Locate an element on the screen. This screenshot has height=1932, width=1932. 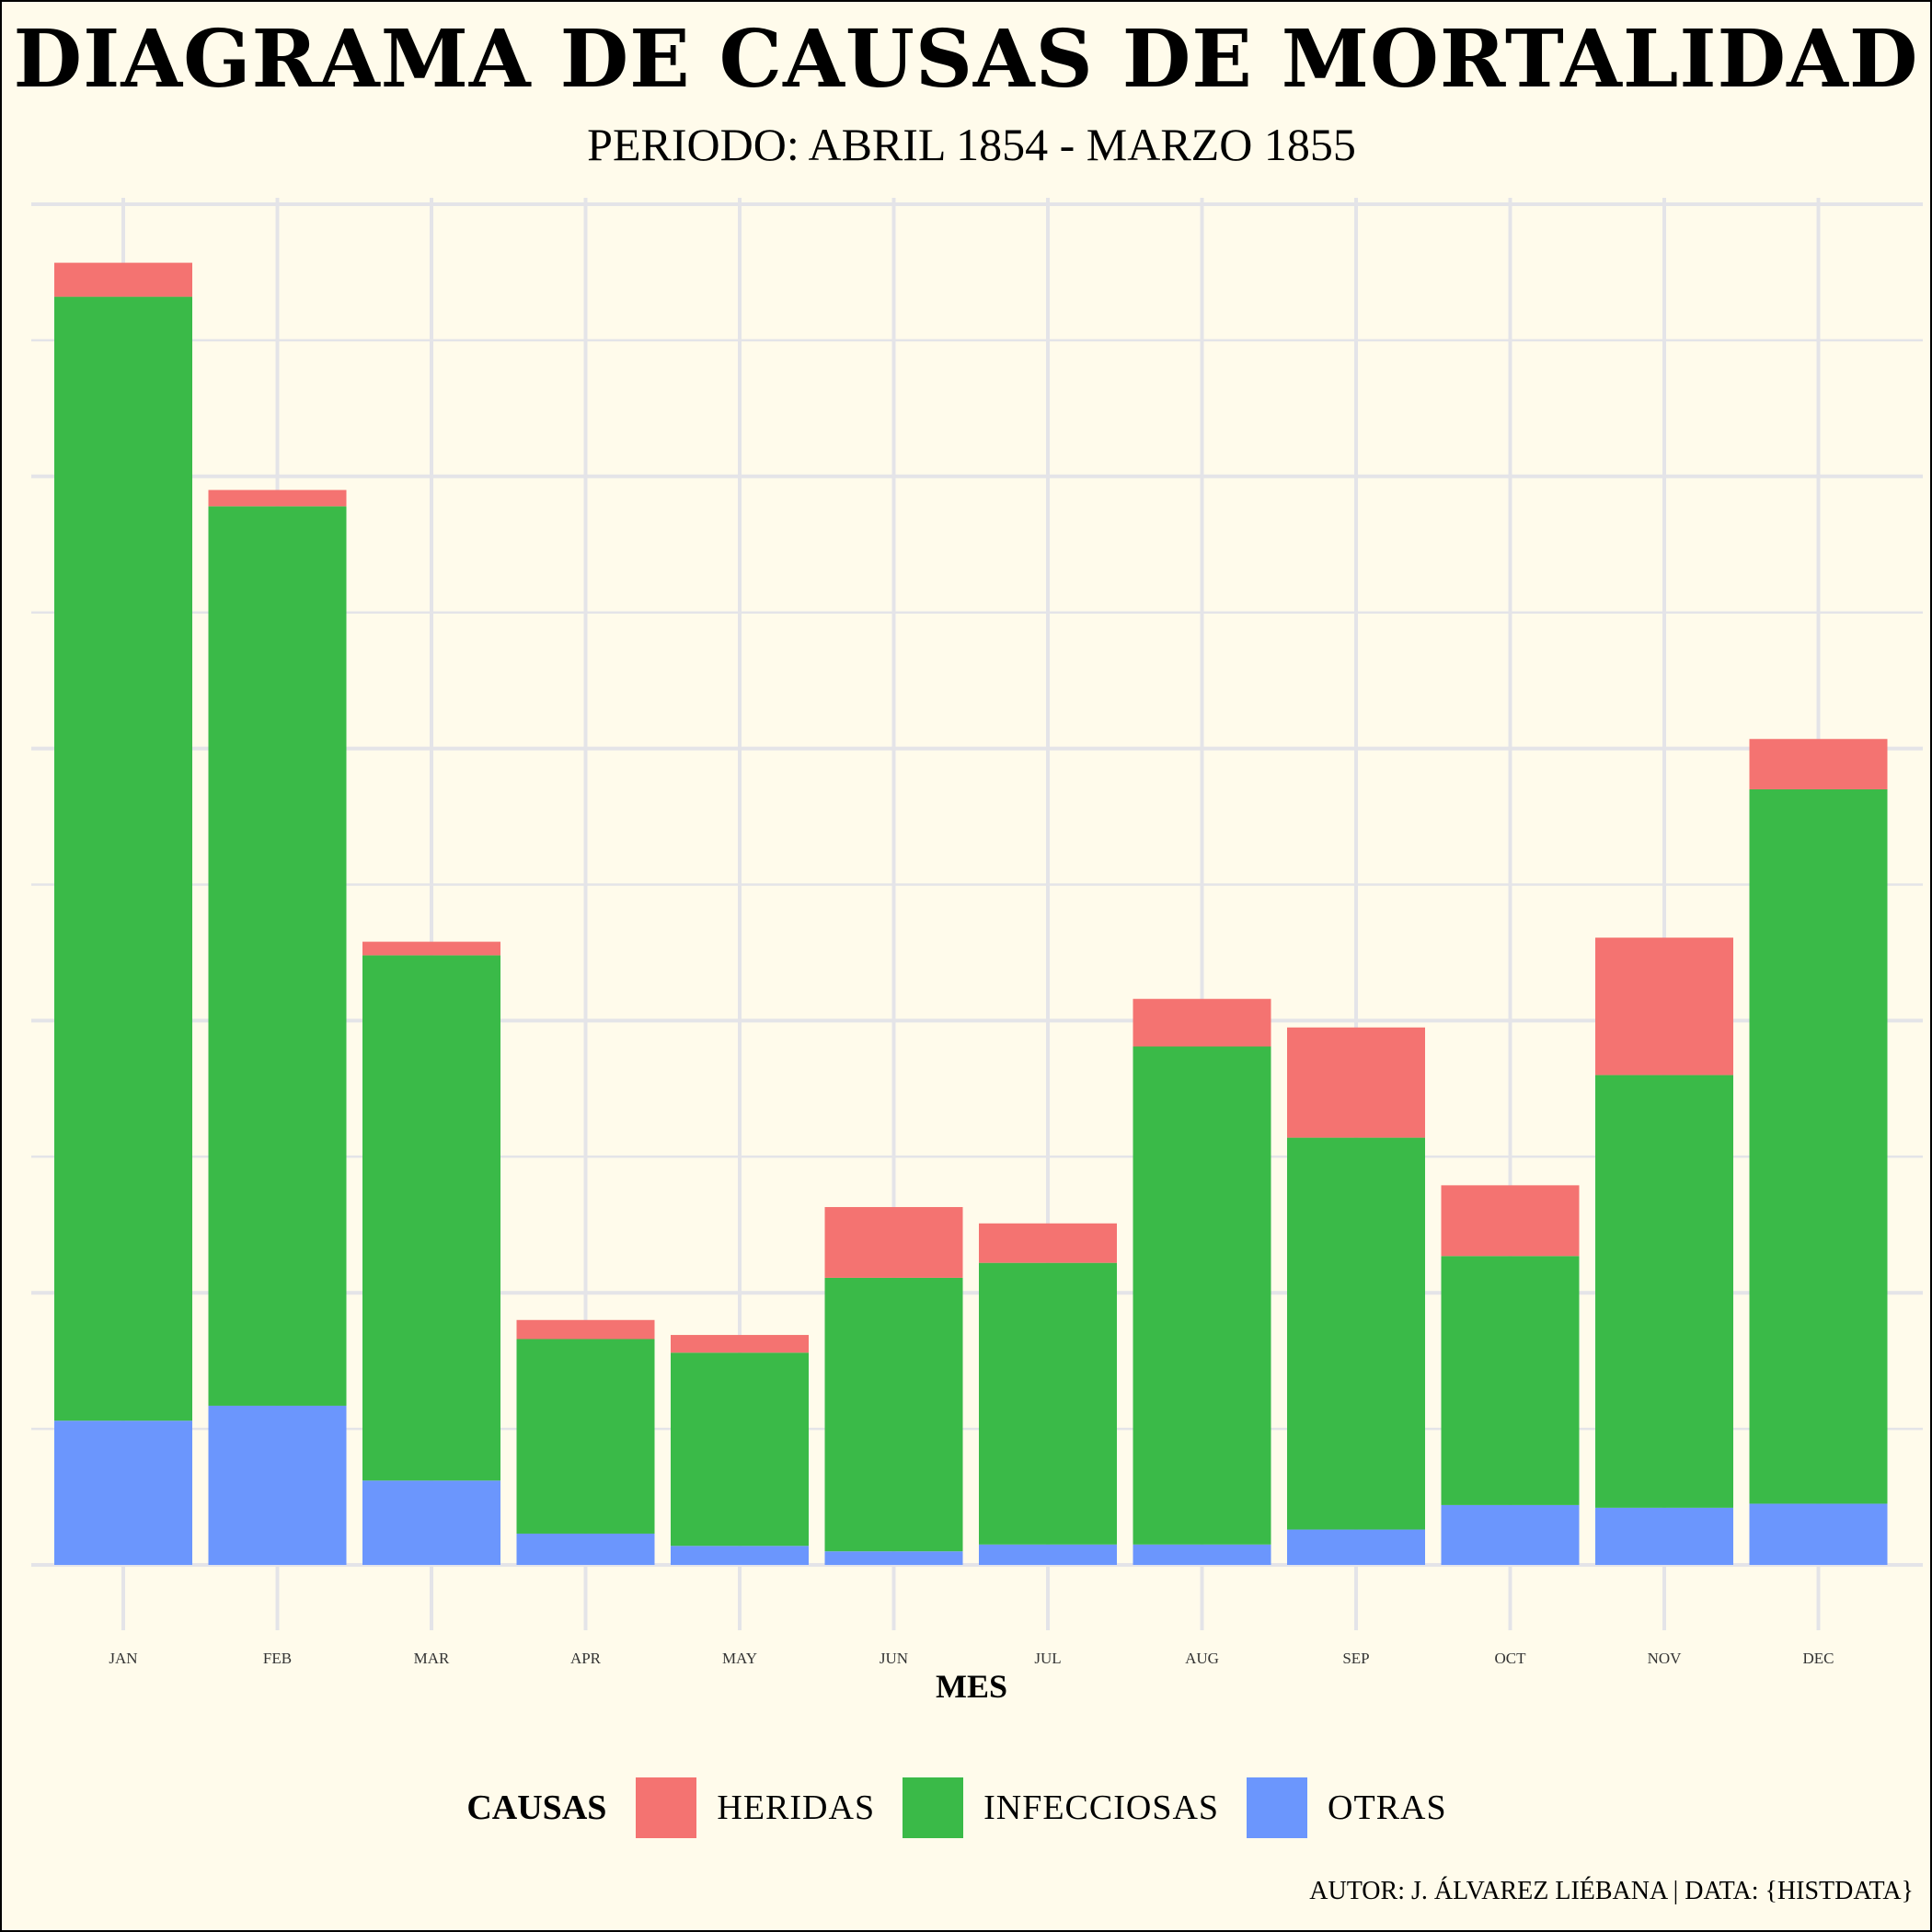
bar-otras-jul is located at coordinates (1048, 1554).